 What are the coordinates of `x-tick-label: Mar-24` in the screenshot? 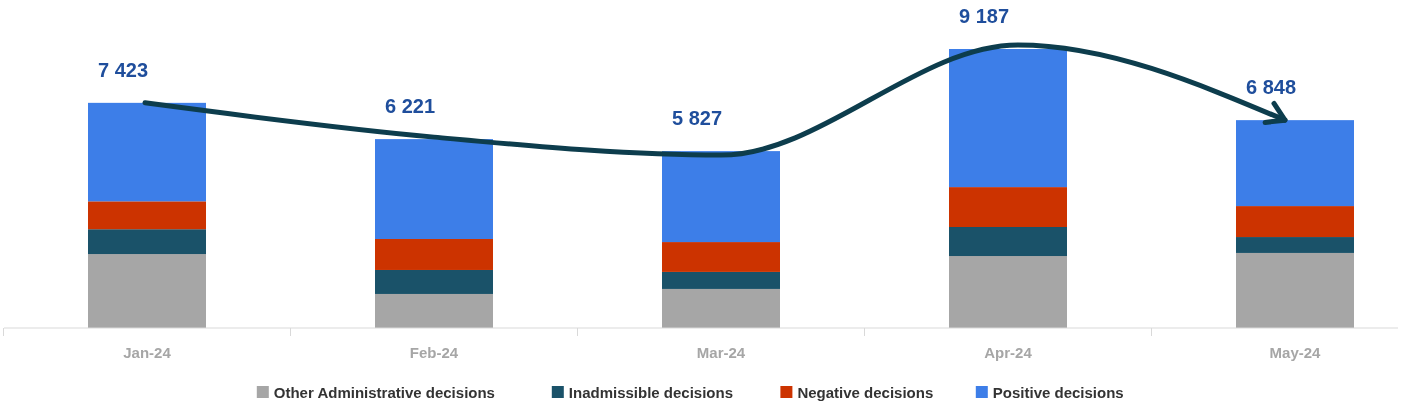 It's located at (721, 352).